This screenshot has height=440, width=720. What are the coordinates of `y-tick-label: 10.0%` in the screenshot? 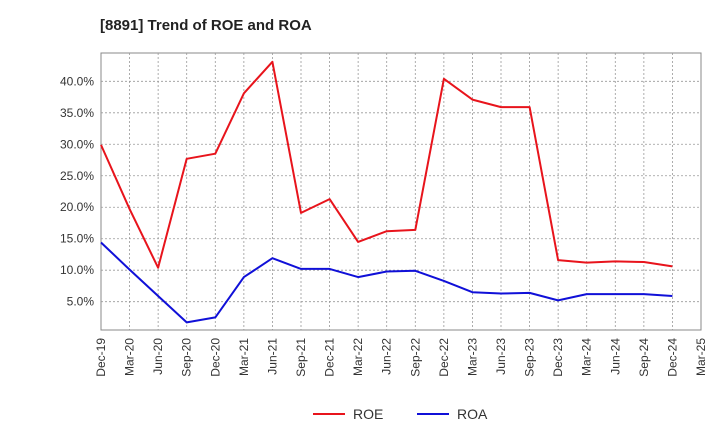 It's located at (77, 270).